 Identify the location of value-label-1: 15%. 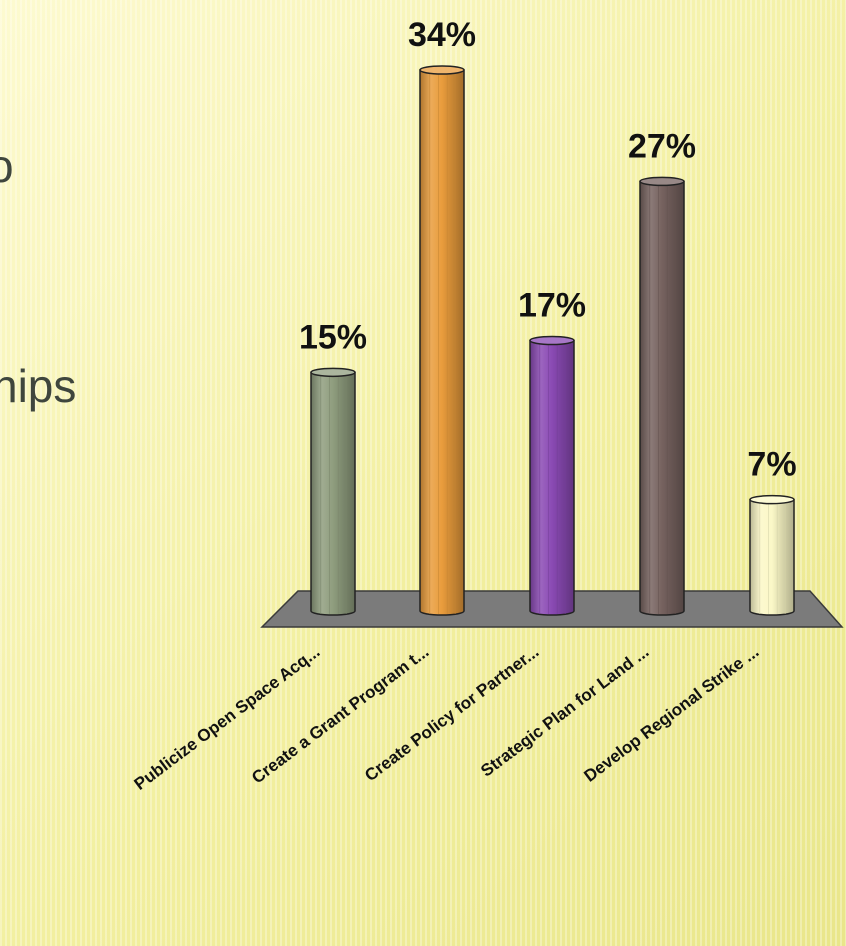
(333, 337).